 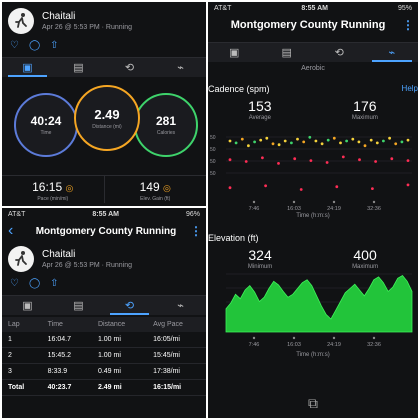 I want to click on elevation-maximum: 400 Maximum, so click(x=365, y=258).